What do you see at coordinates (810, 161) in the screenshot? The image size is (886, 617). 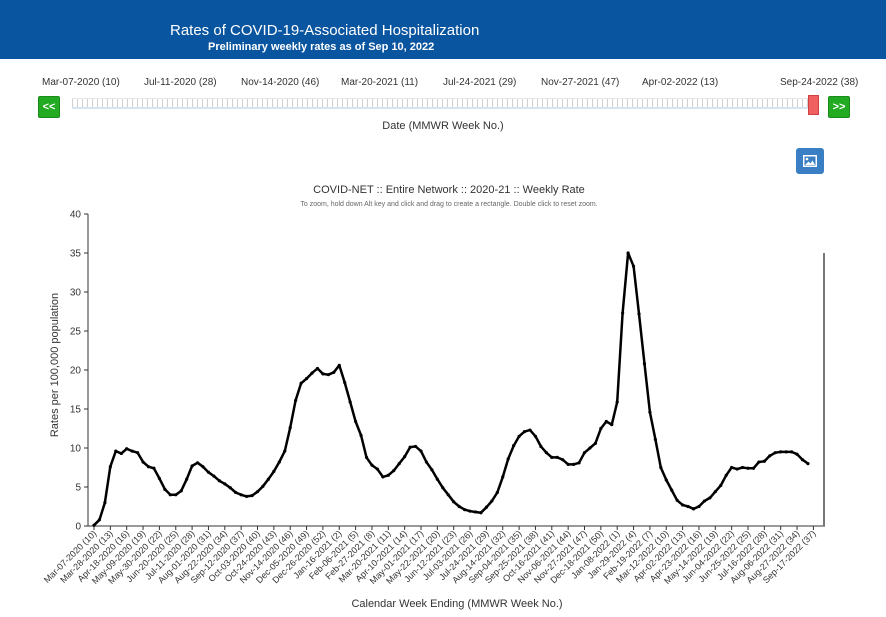 I see `download-image-button` at bounding box center [810, 161].